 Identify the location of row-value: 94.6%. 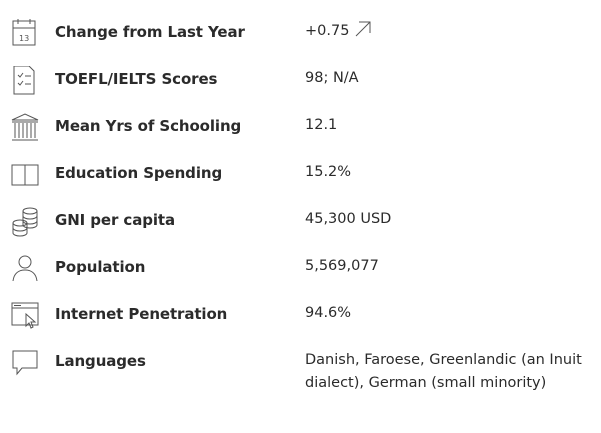
(328, 313).